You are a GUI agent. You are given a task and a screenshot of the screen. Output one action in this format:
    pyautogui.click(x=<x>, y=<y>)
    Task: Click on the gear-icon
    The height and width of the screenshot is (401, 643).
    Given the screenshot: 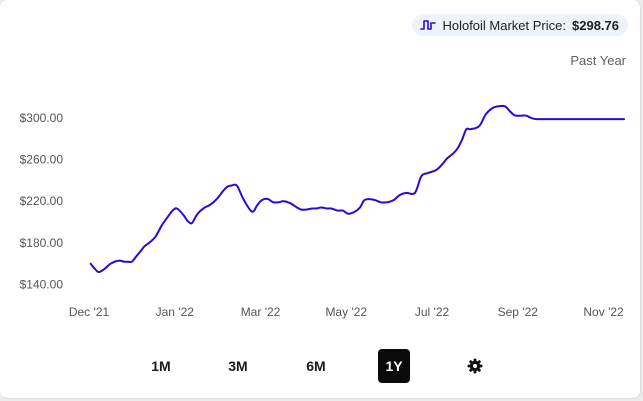 What is the action you would take?
    pyautogui.click(x=475, y=366)
    